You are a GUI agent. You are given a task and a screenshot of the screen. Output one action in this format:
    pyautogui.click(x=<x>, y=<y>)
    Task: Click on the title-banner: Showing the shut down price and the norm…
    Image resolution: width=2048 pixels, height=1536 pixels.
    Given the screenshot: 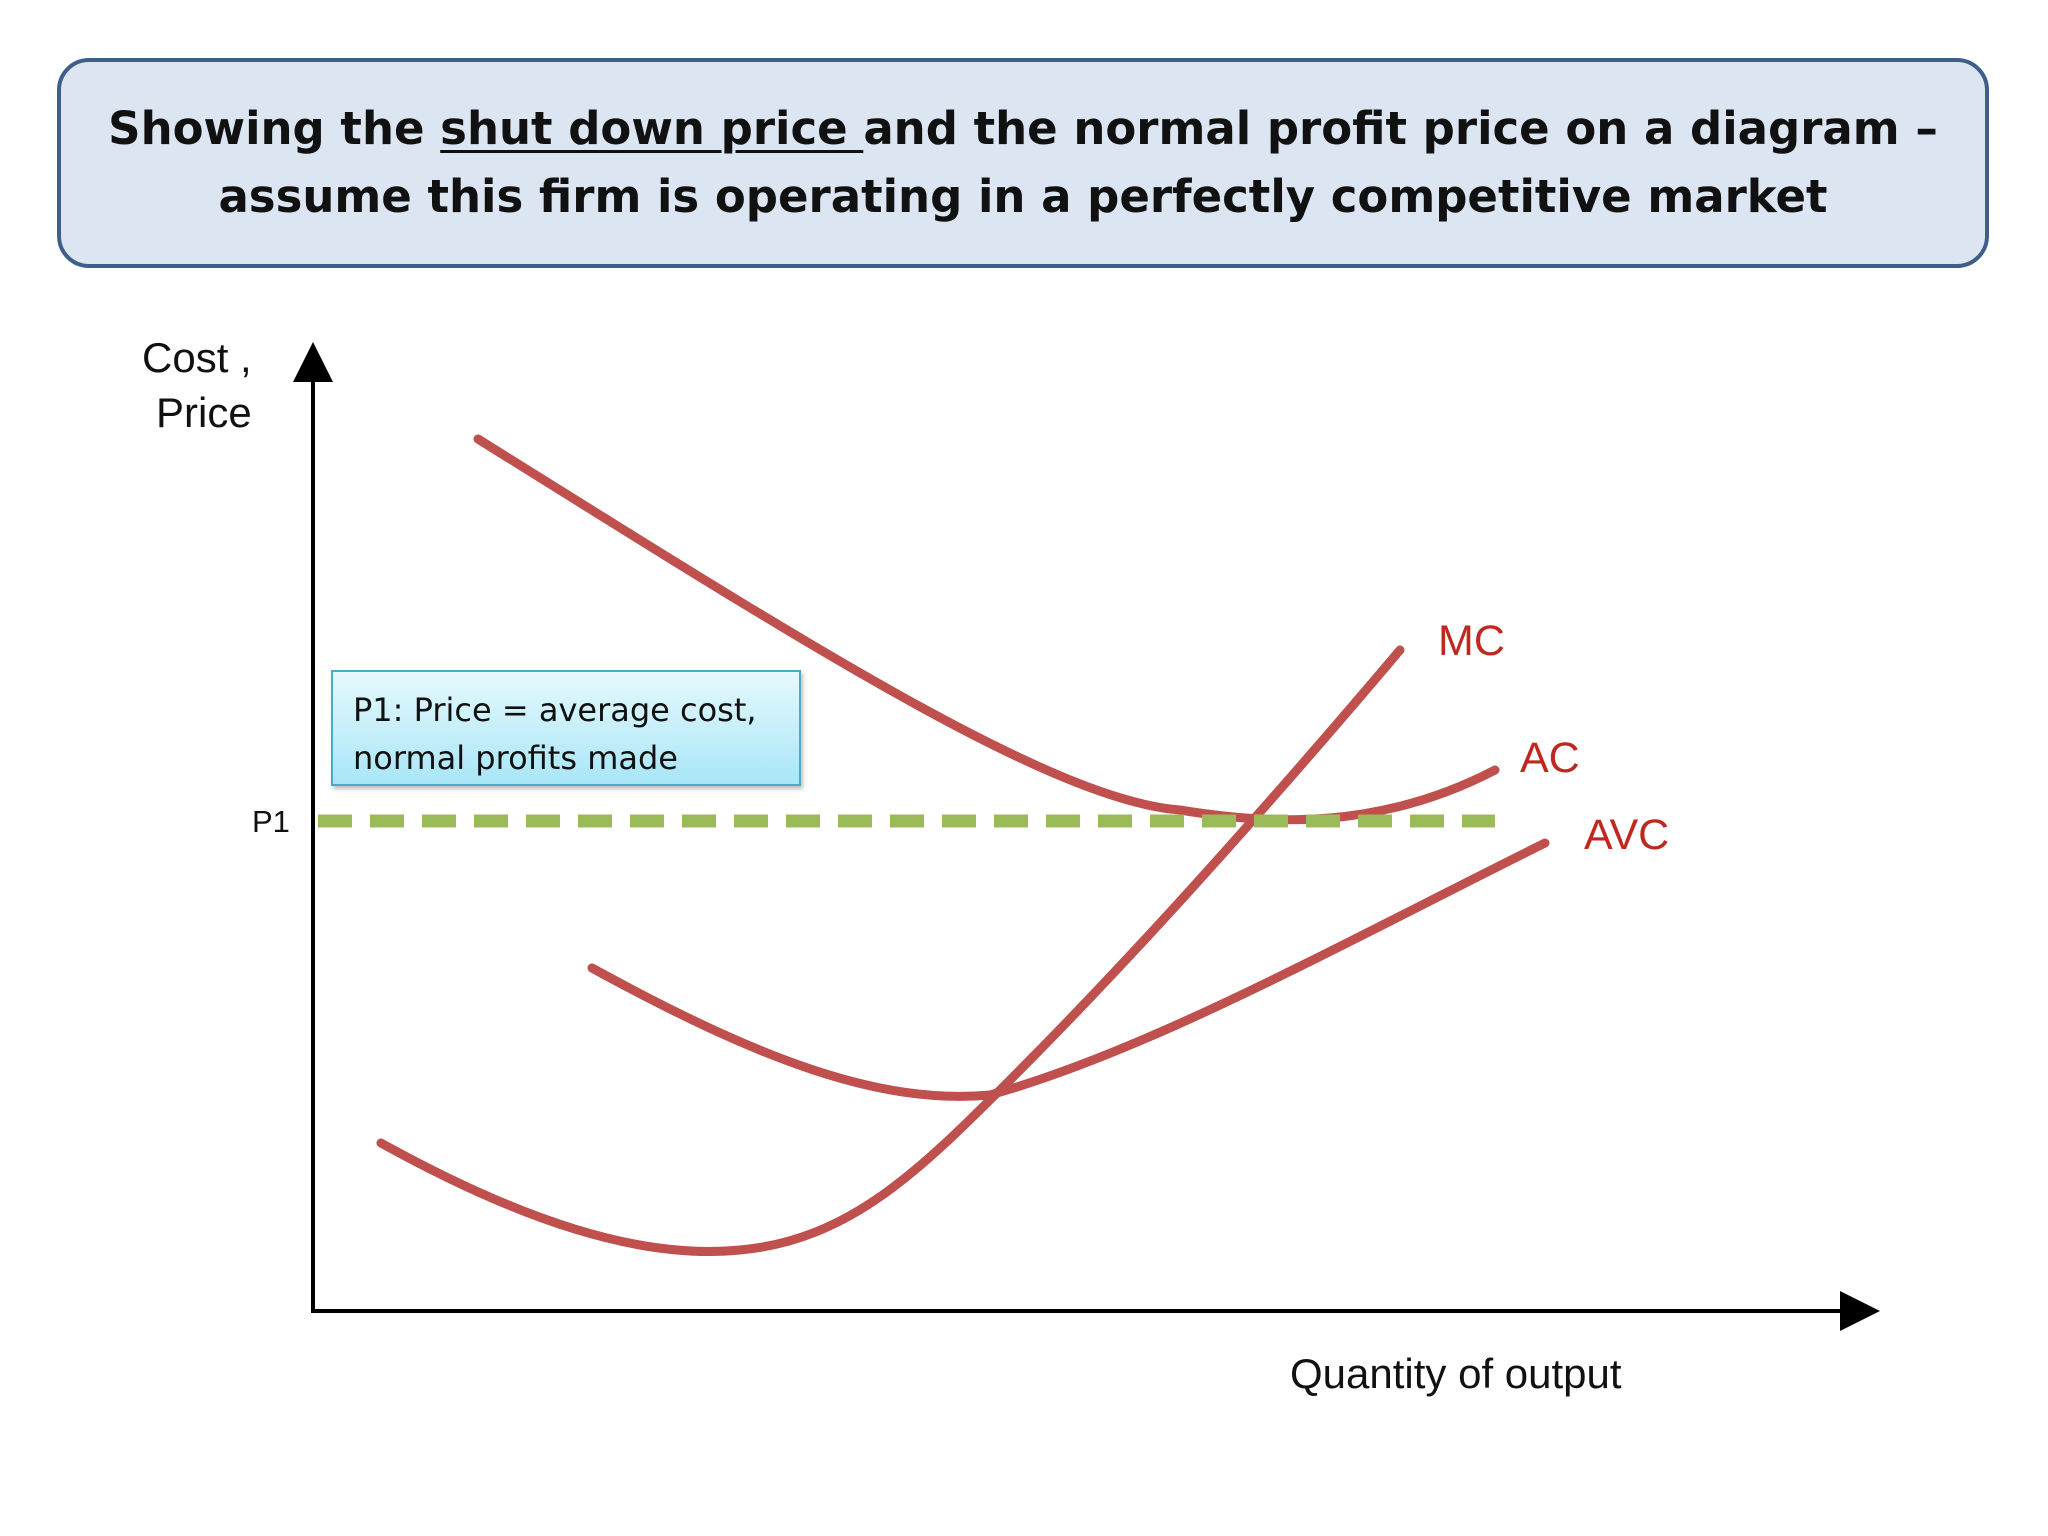 What is the action you would take?
    pyautogui.click(x=1023, y=163)
    